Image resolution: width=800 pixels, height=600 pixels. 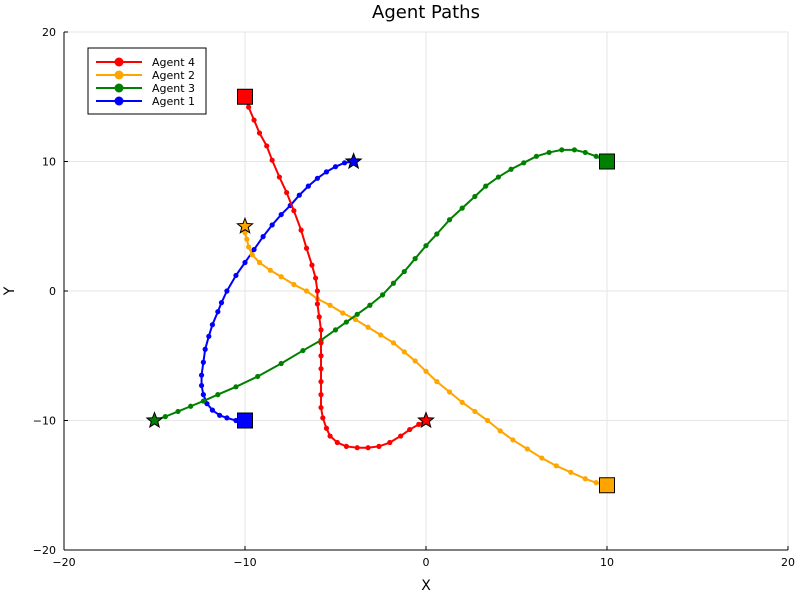 I want to click on agent-4-end-square-marker, so click(x=245, y=96).